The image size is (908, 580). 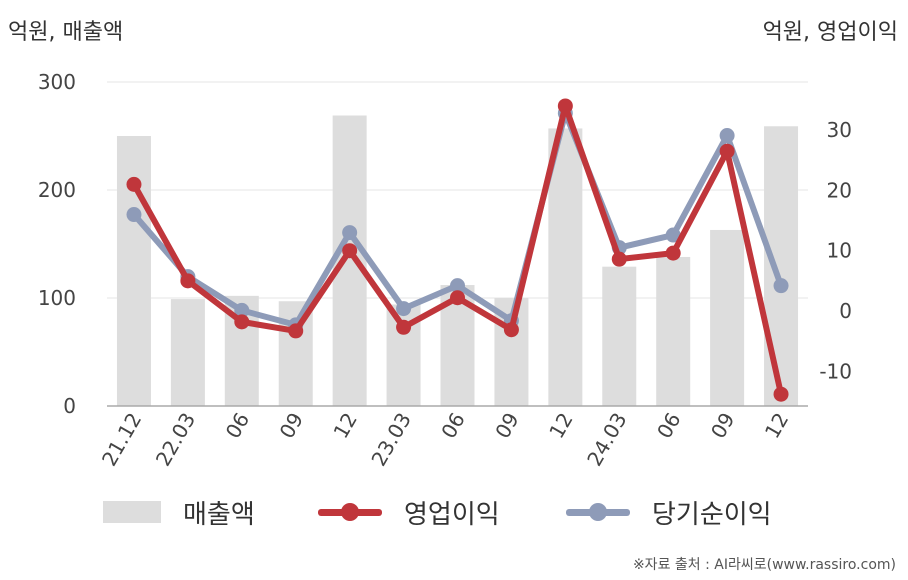 I want to click on x-tick-label: 22.03, so click(x=175, y=440).